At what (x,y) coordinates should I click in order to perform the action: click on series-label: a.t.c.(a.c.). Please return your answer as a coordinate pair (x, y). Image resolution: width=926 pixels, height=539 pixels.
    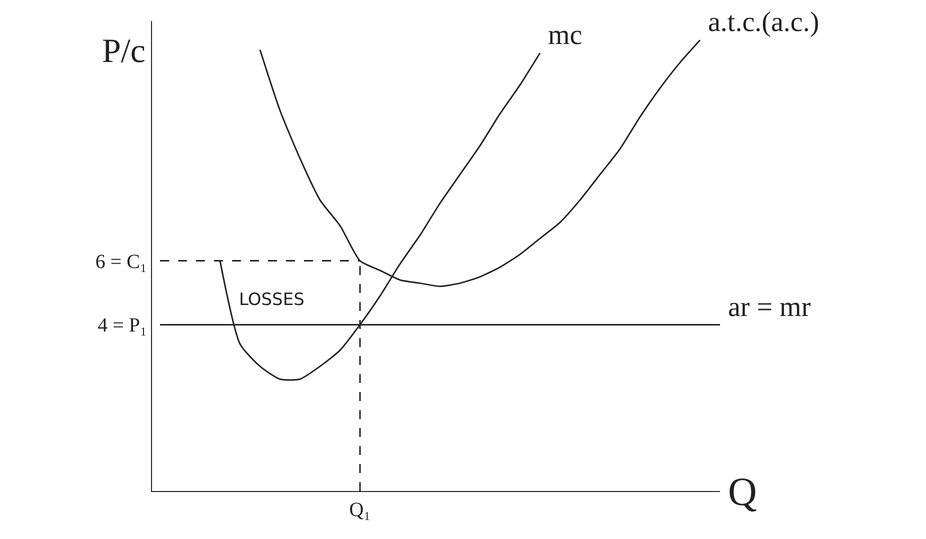
    Looking at the image, I should click on (764, 22).